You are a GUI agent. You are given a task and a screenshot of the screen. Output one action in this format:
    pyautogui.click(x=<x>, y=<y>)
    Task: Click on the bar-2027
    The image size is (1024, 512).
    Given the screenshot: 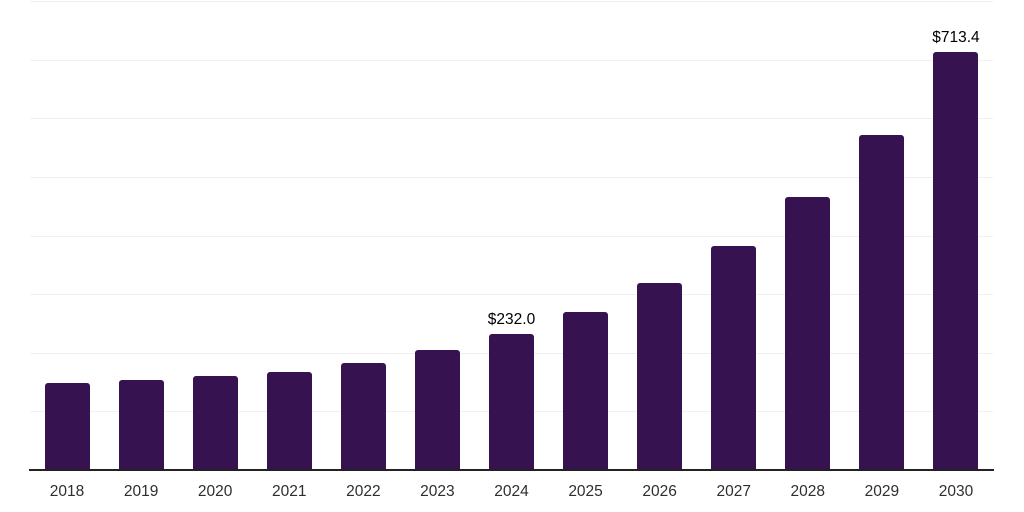 What is the action you would take?
    pyautogui.click(x=734, y=358)
    